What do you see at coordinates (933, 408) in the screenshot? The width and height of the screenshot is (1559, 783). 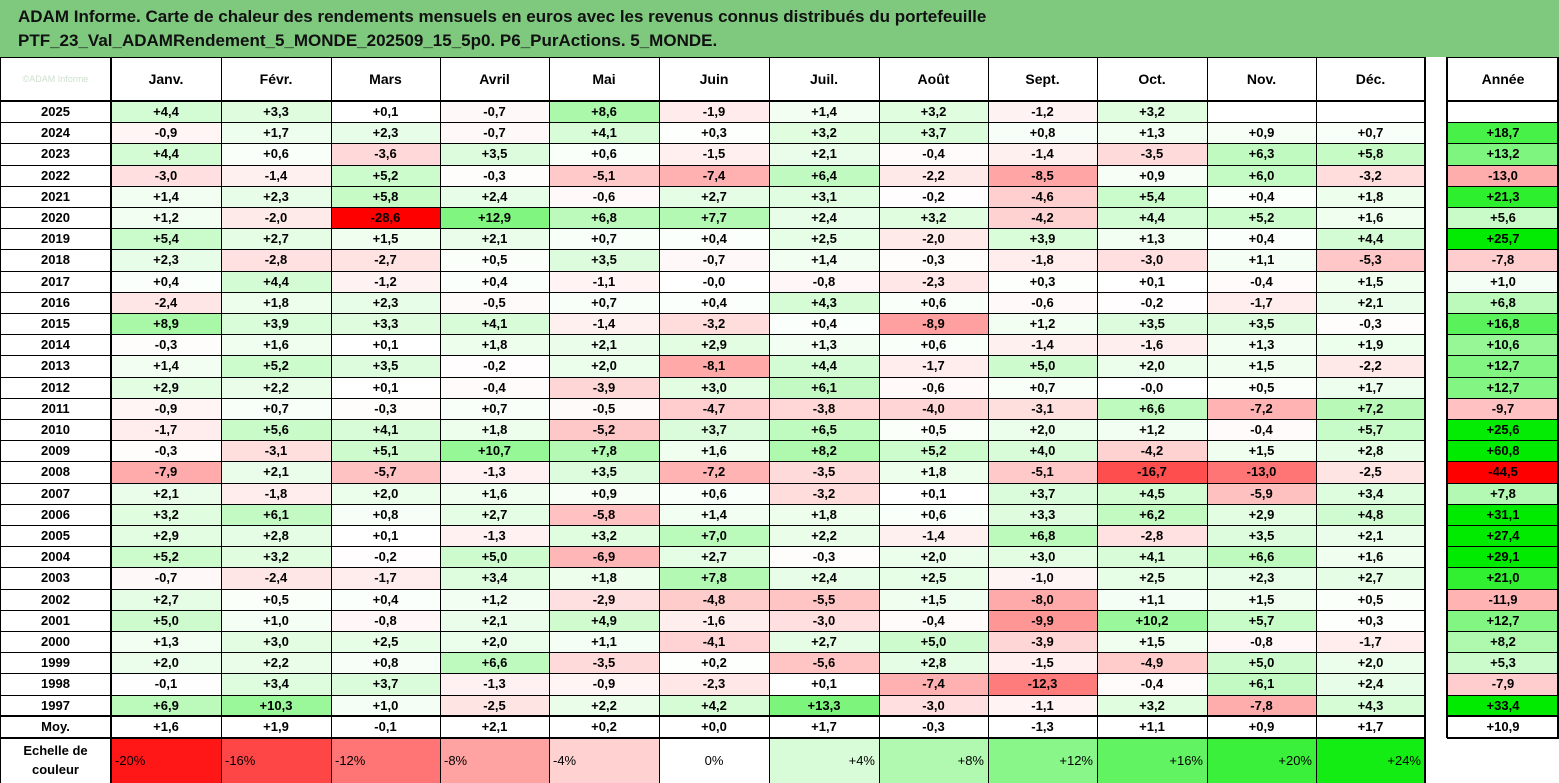 I see `heatmap-cell: -4,0` at bounding box center [933, 408].